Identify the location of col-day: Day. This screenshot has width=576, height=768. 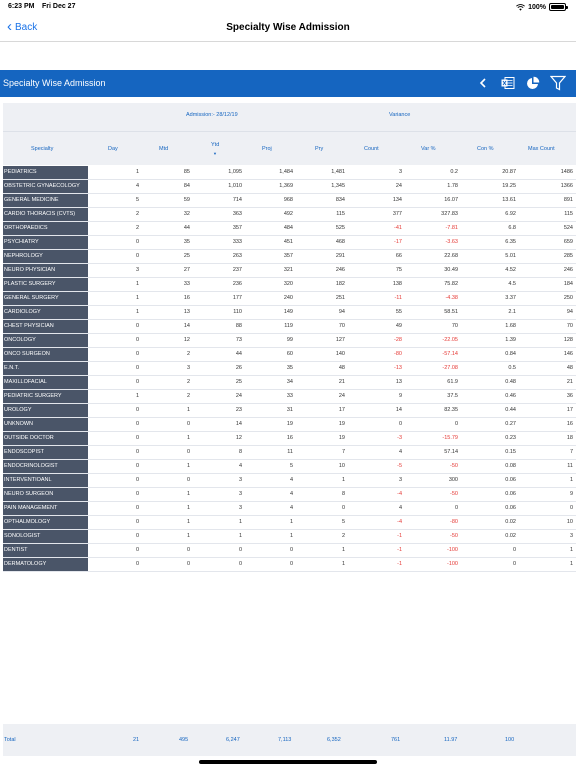
(113, 149).